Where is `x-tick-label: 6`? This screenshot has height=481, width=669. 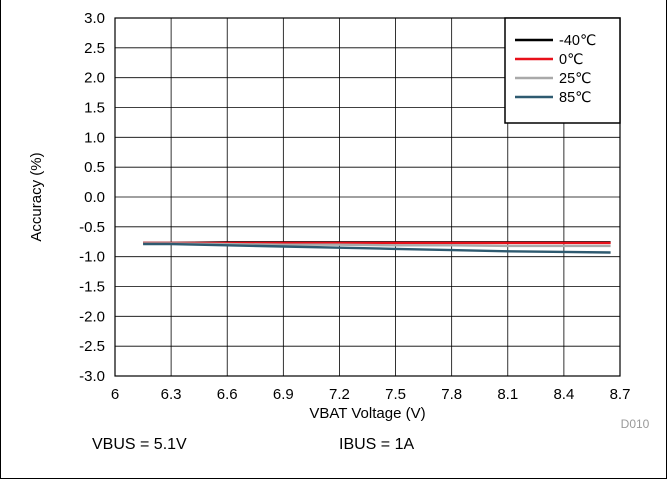
x-tick-label: 6 is located at coordinates (115, 394).